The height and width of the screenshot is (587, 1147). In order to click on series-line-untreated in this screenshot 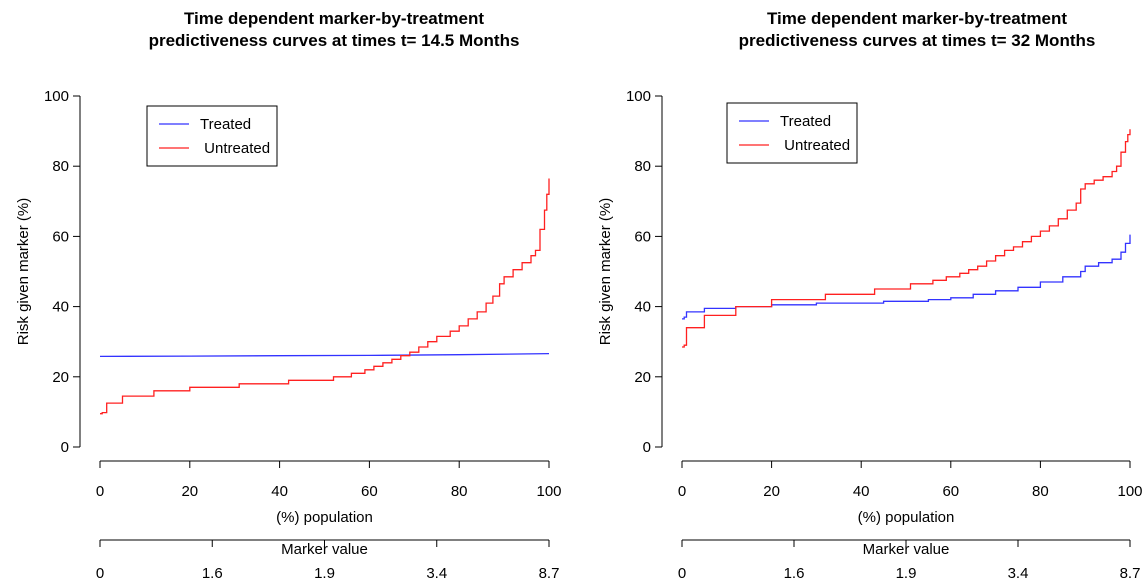, I will do `click(906, 238)`.